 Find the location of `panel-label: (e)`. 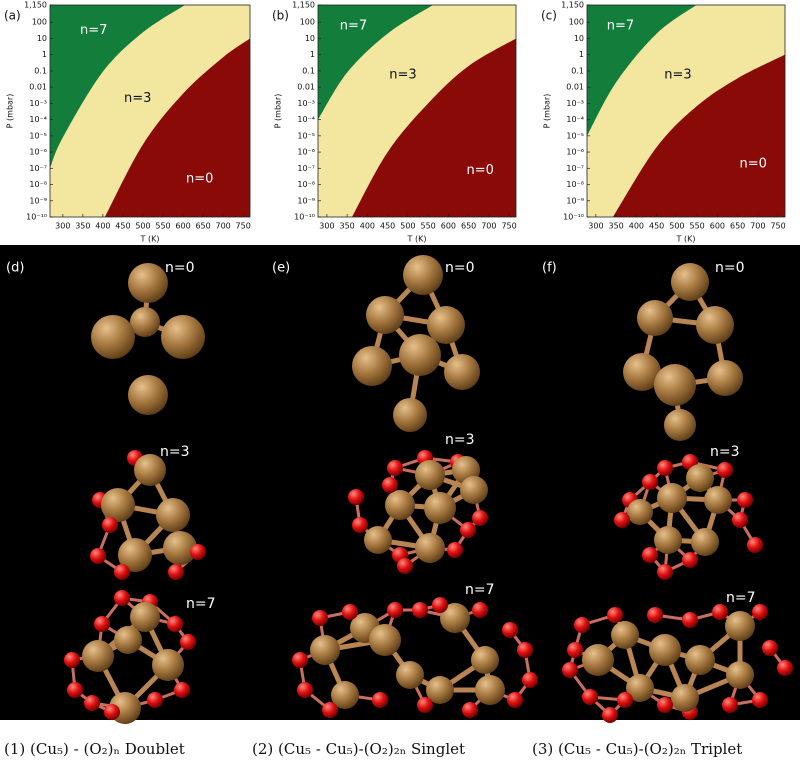

panel-label: (e) is located at coordinates (281, 268).